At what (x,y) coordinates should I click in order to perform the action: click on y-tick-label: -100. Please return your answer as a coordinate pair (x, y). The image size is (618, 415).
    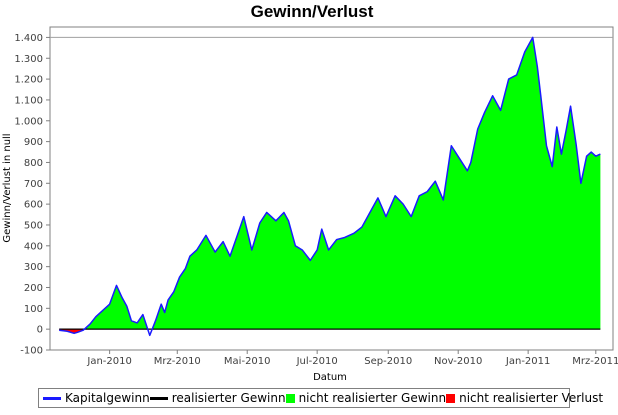
    Looking at the image, I should click on (31, 351).